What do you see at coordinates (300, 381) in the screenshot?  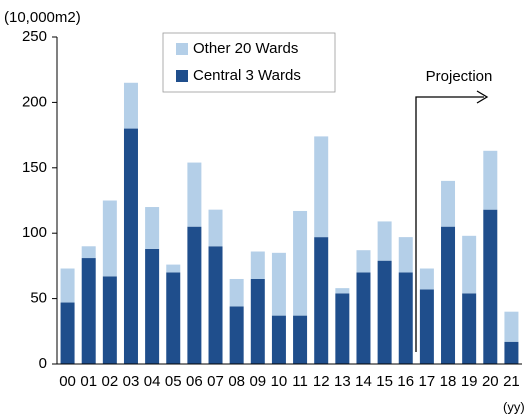 I see `x-tick-label: 11` at bounding box center [300, 381].